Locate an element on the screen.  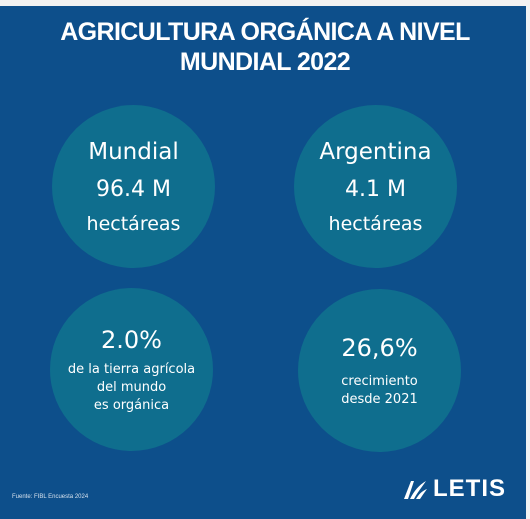
share-value: 2.0% is located at coordinates (131, 339).